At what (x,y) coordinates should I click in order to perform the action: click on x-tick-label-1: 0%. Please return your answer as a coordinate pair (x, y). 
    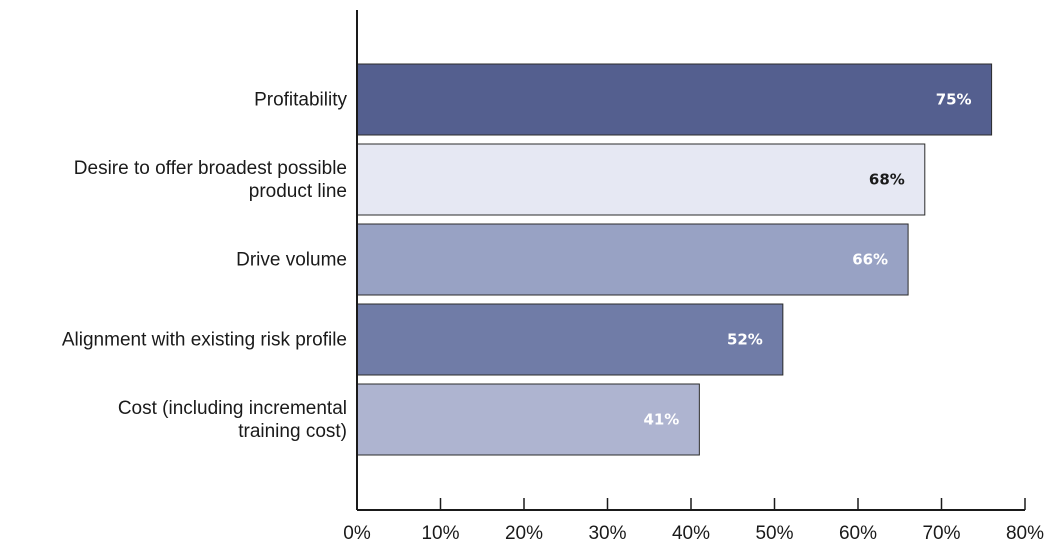
    Looking at the image, I should click on (357, 533).